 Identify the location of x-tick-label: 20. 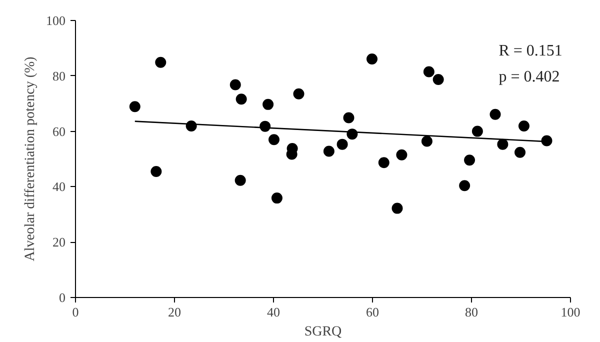
(174, 312).